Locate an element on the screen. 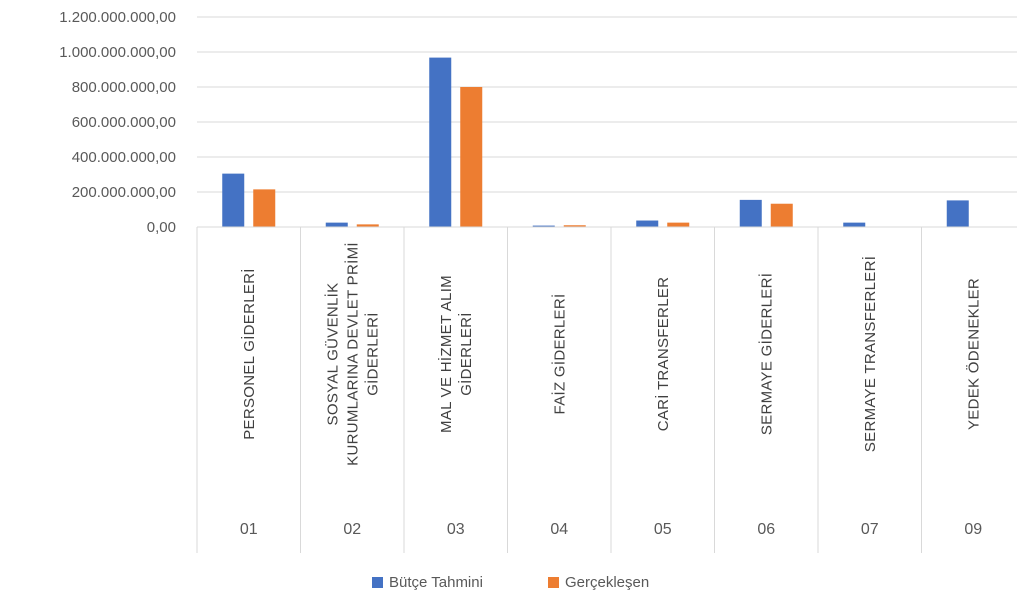 This screenshot has width=1017, height=601. category-code: 03 is located at coordinates (456, 529).